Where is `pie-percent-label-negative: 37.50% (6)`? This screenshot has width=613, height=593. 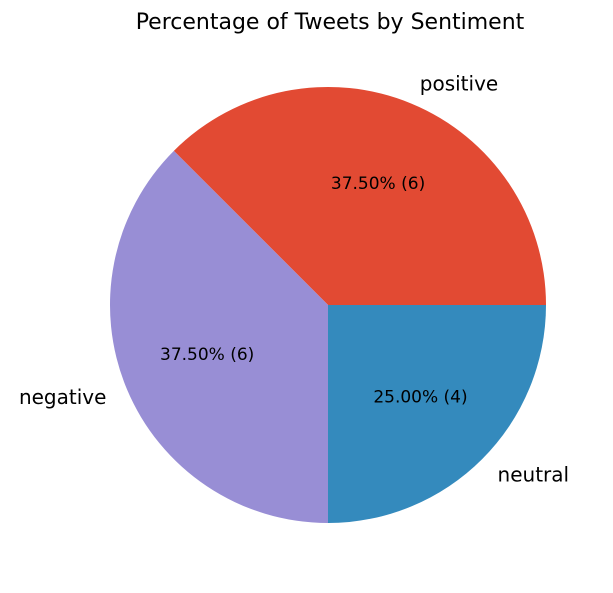 pie-percent-label-negative: 37.50% (6) is located at coordinates (207, 355).